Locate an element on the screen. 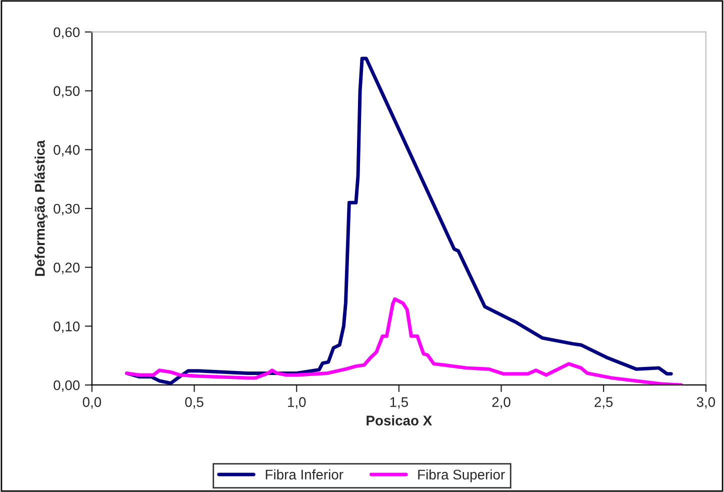  y-tick-label: 0,40 is located at coordinates (67, 150).